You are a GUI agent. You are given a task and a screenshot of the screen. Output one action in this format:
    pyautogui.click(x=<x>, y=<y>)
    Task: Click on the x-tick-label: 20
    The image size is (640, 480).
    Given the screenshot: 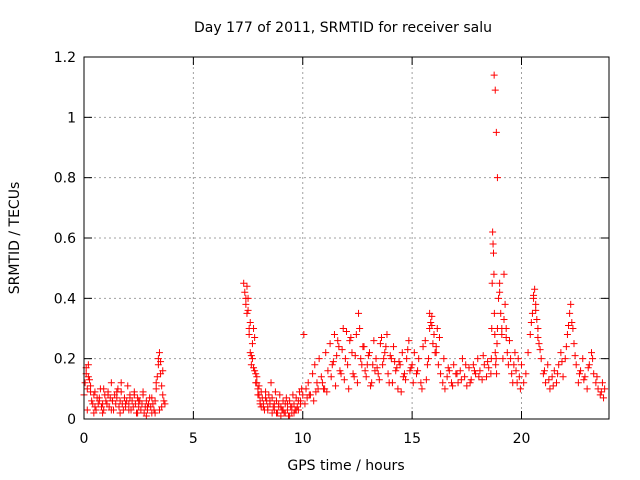 What is the action you would take?
    pyautogui.click(x=522, y=439)
    